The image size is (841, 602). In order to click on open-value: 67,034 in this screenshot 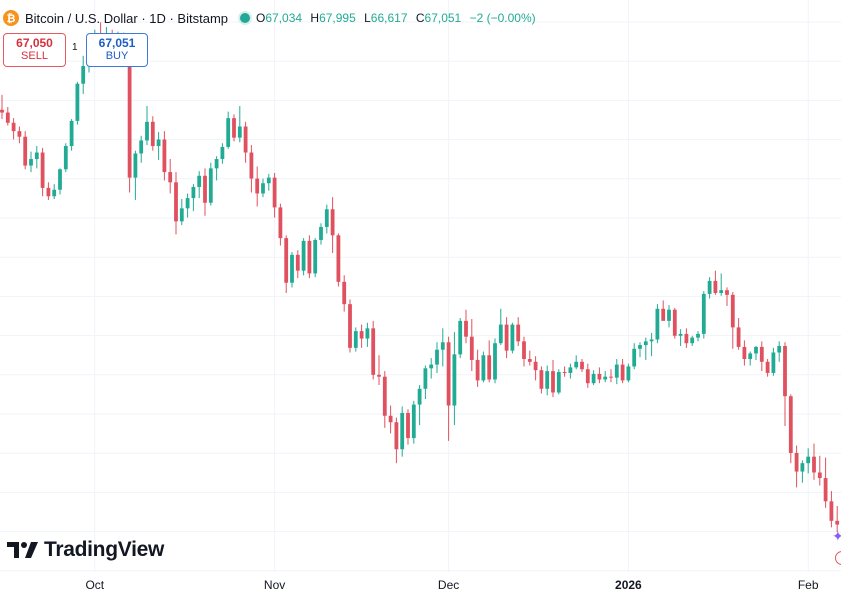, I will do `click(284, 18)`.